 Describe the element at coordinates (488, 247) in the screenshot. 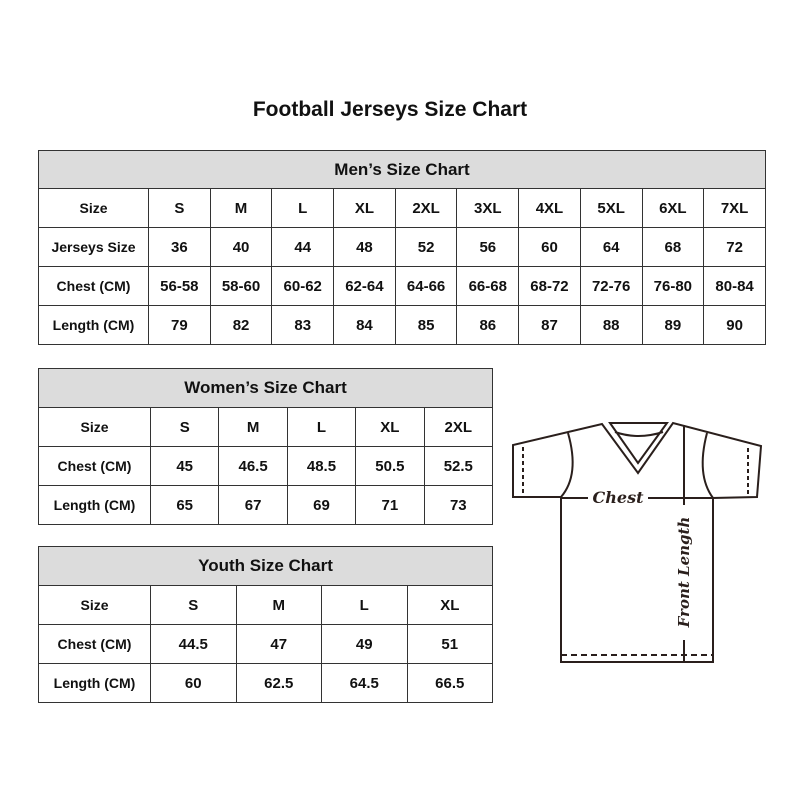

I see `table-cell: 56` at that location.